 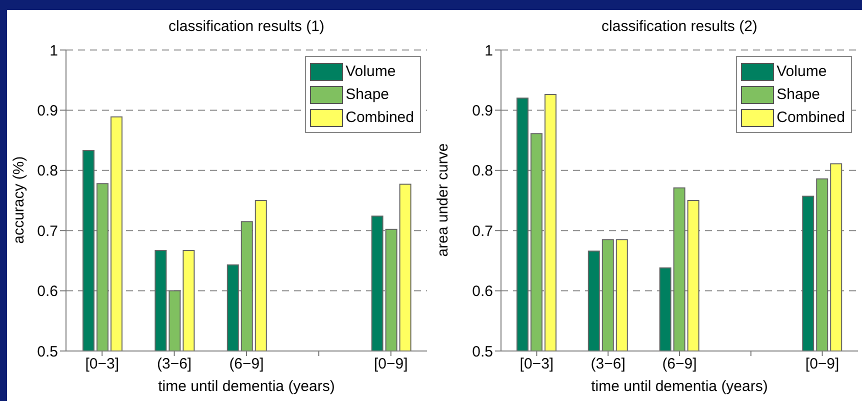 I want to click on chart-title: classification results (2), so click(x=679, y=26).